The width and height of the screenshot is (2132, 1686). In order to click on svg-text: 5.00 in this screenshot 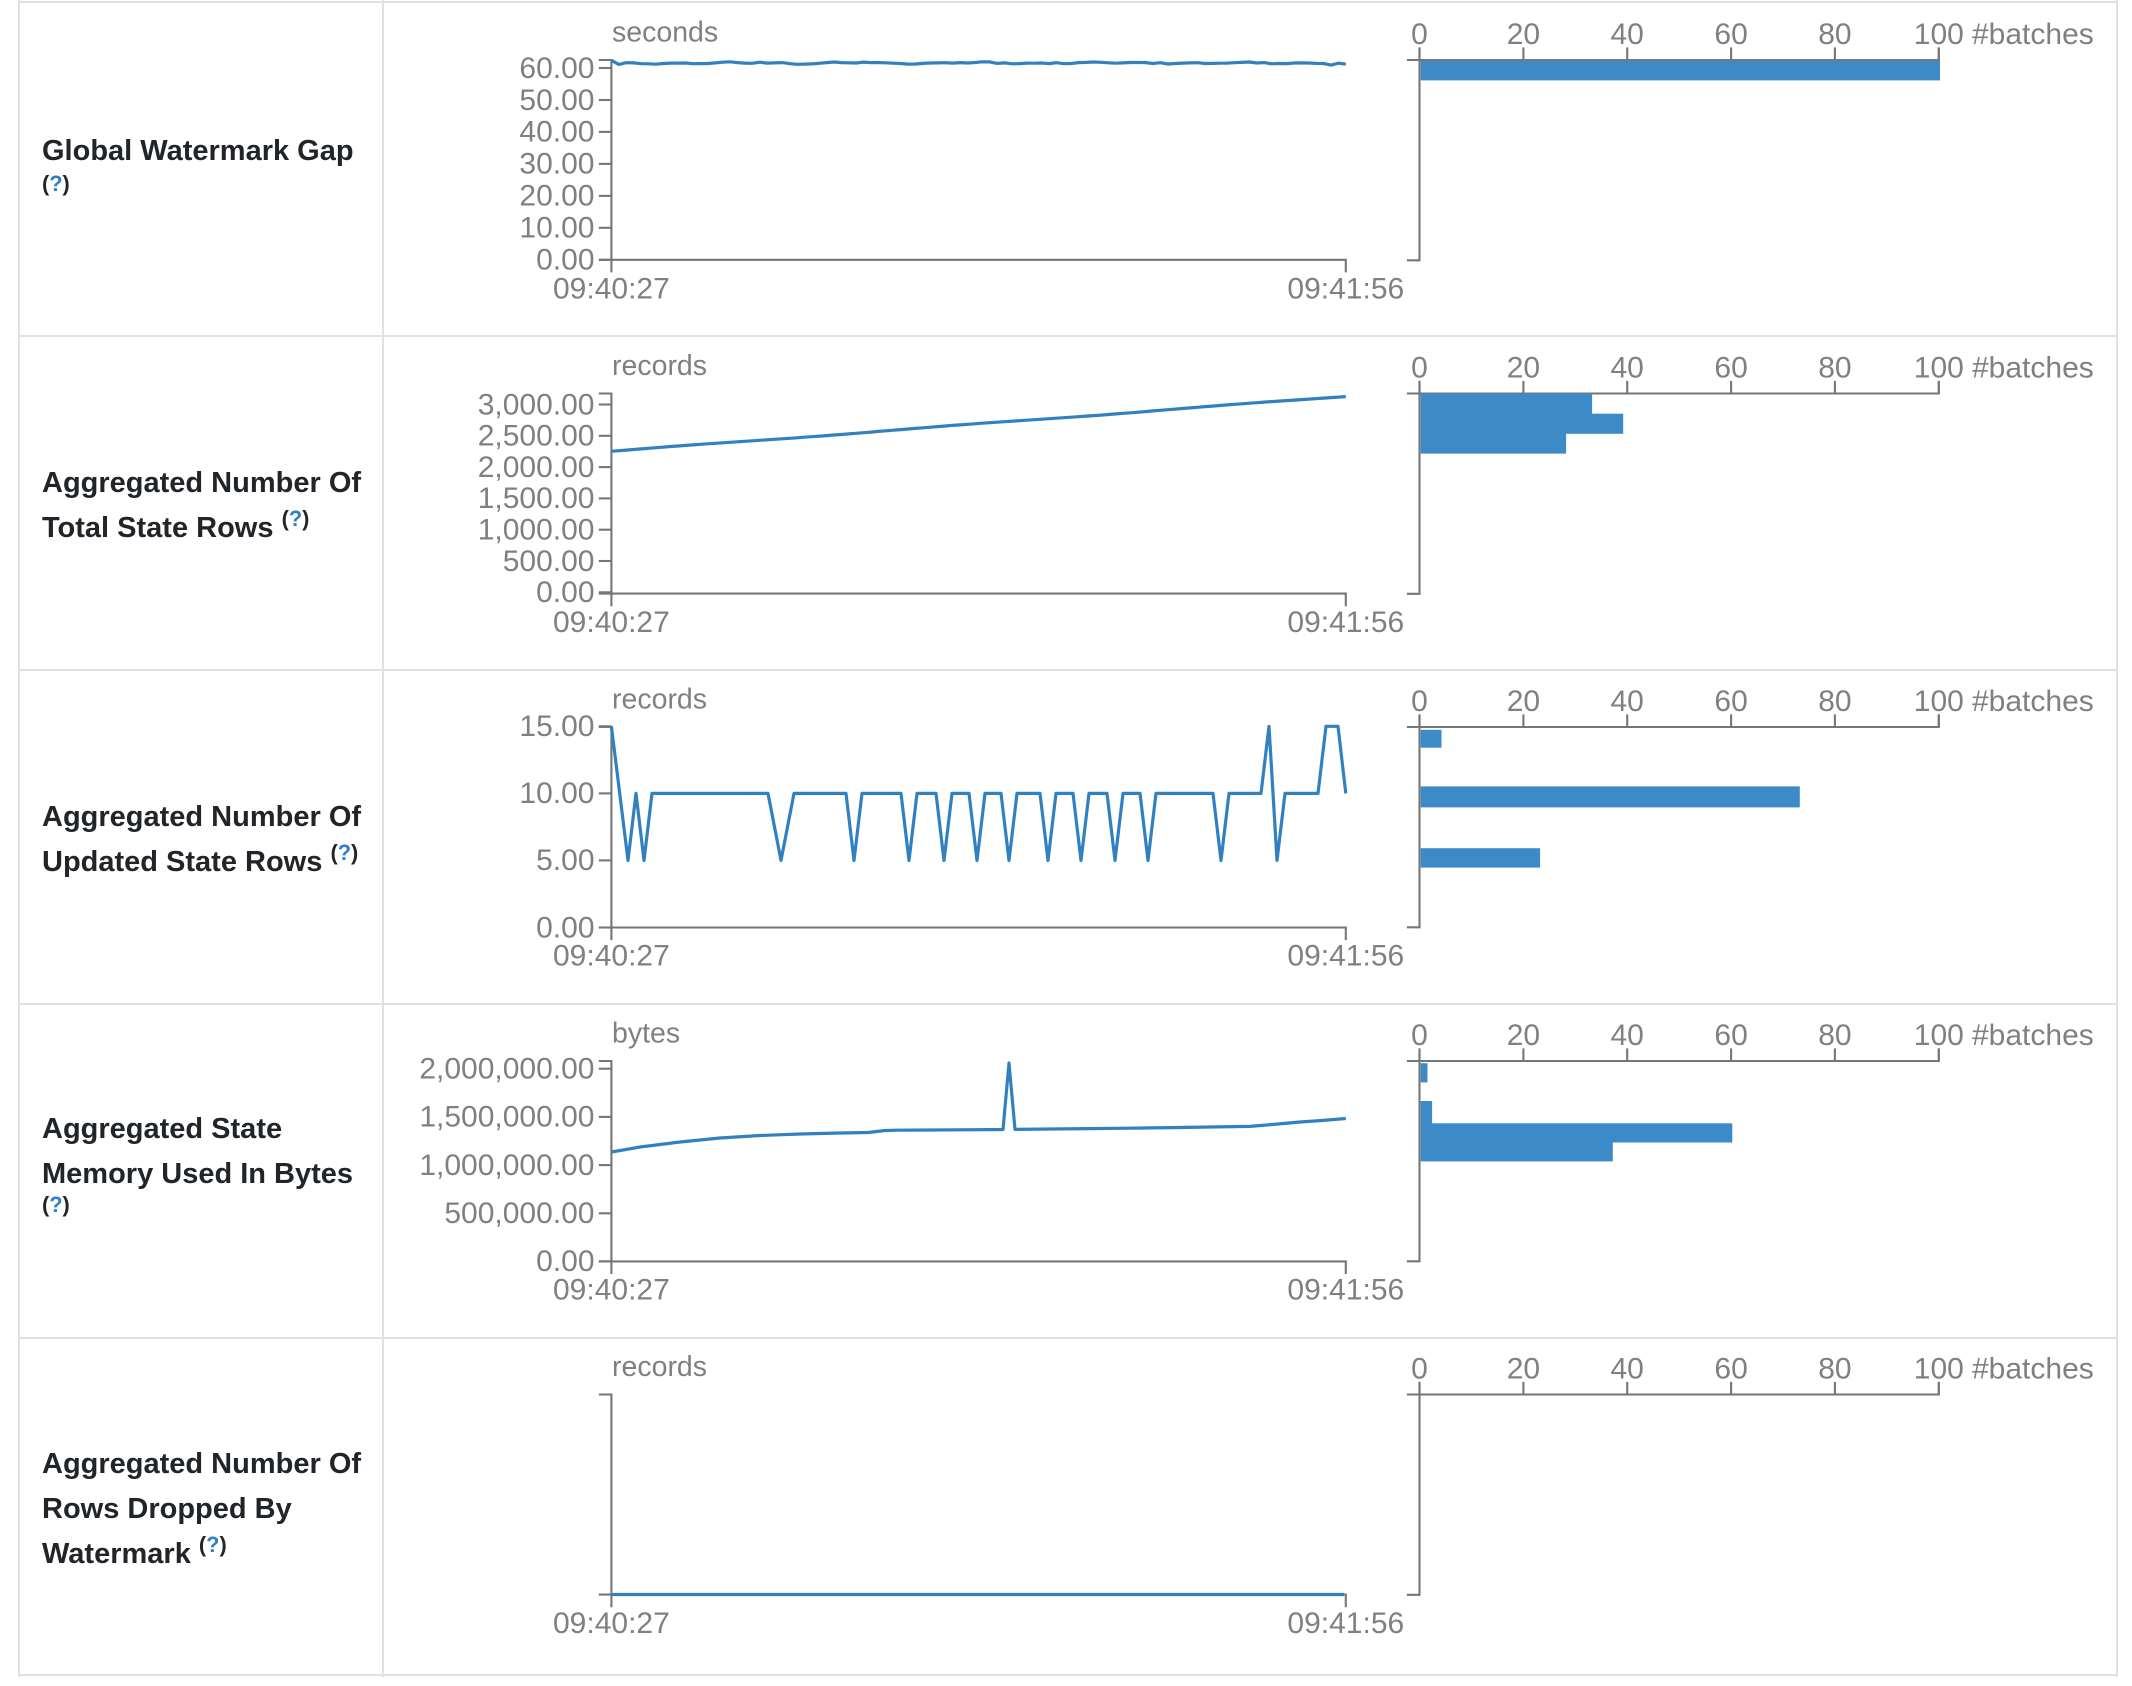, I will do `click(565, 860)`.